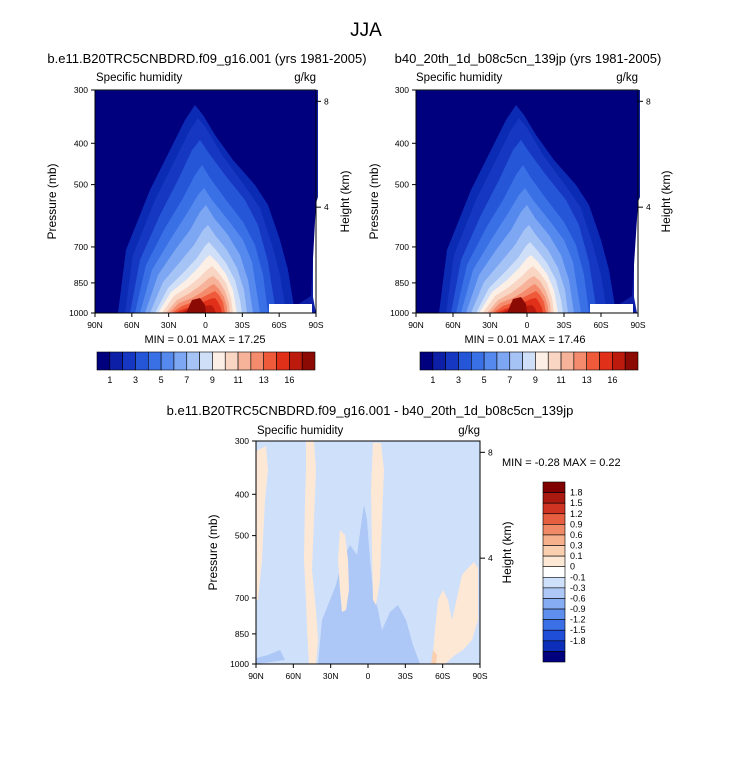  Describe the element at coordinates (204, 340) in the screenshot. I see `panel-1-stats: MIN = 0.01 MAX = 17.25` at that location.